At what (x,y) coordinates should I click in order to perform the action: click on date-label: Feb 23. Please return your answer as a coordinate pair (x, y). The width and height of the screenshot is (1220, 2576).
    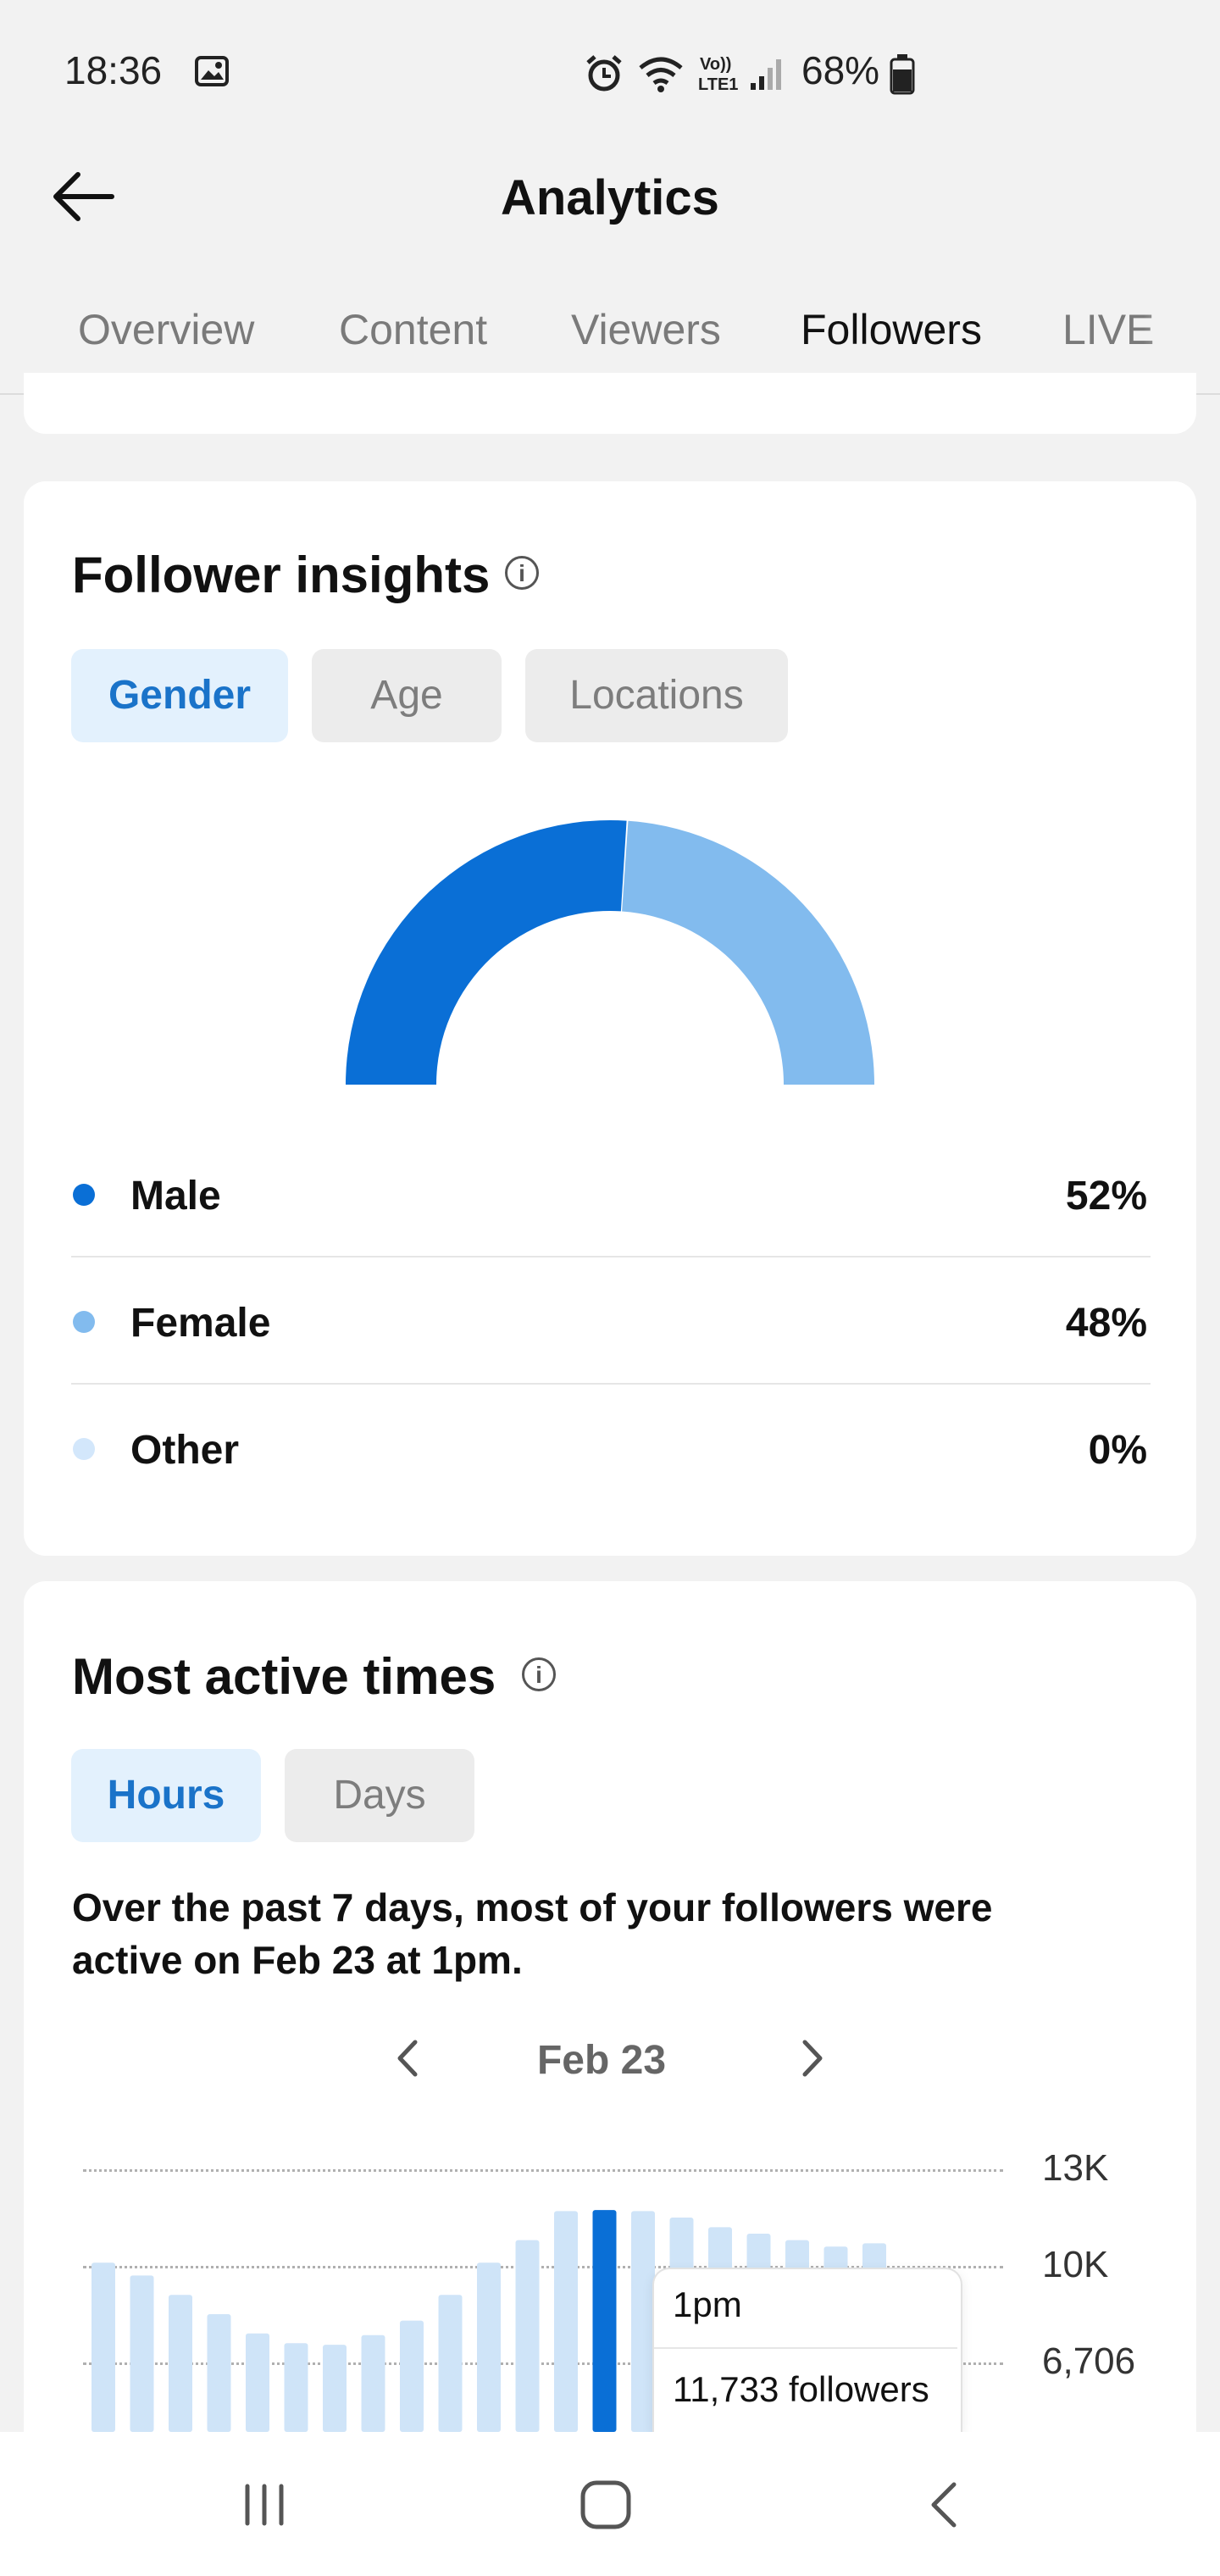
    Looking at the image, I should click on (601, 2060).